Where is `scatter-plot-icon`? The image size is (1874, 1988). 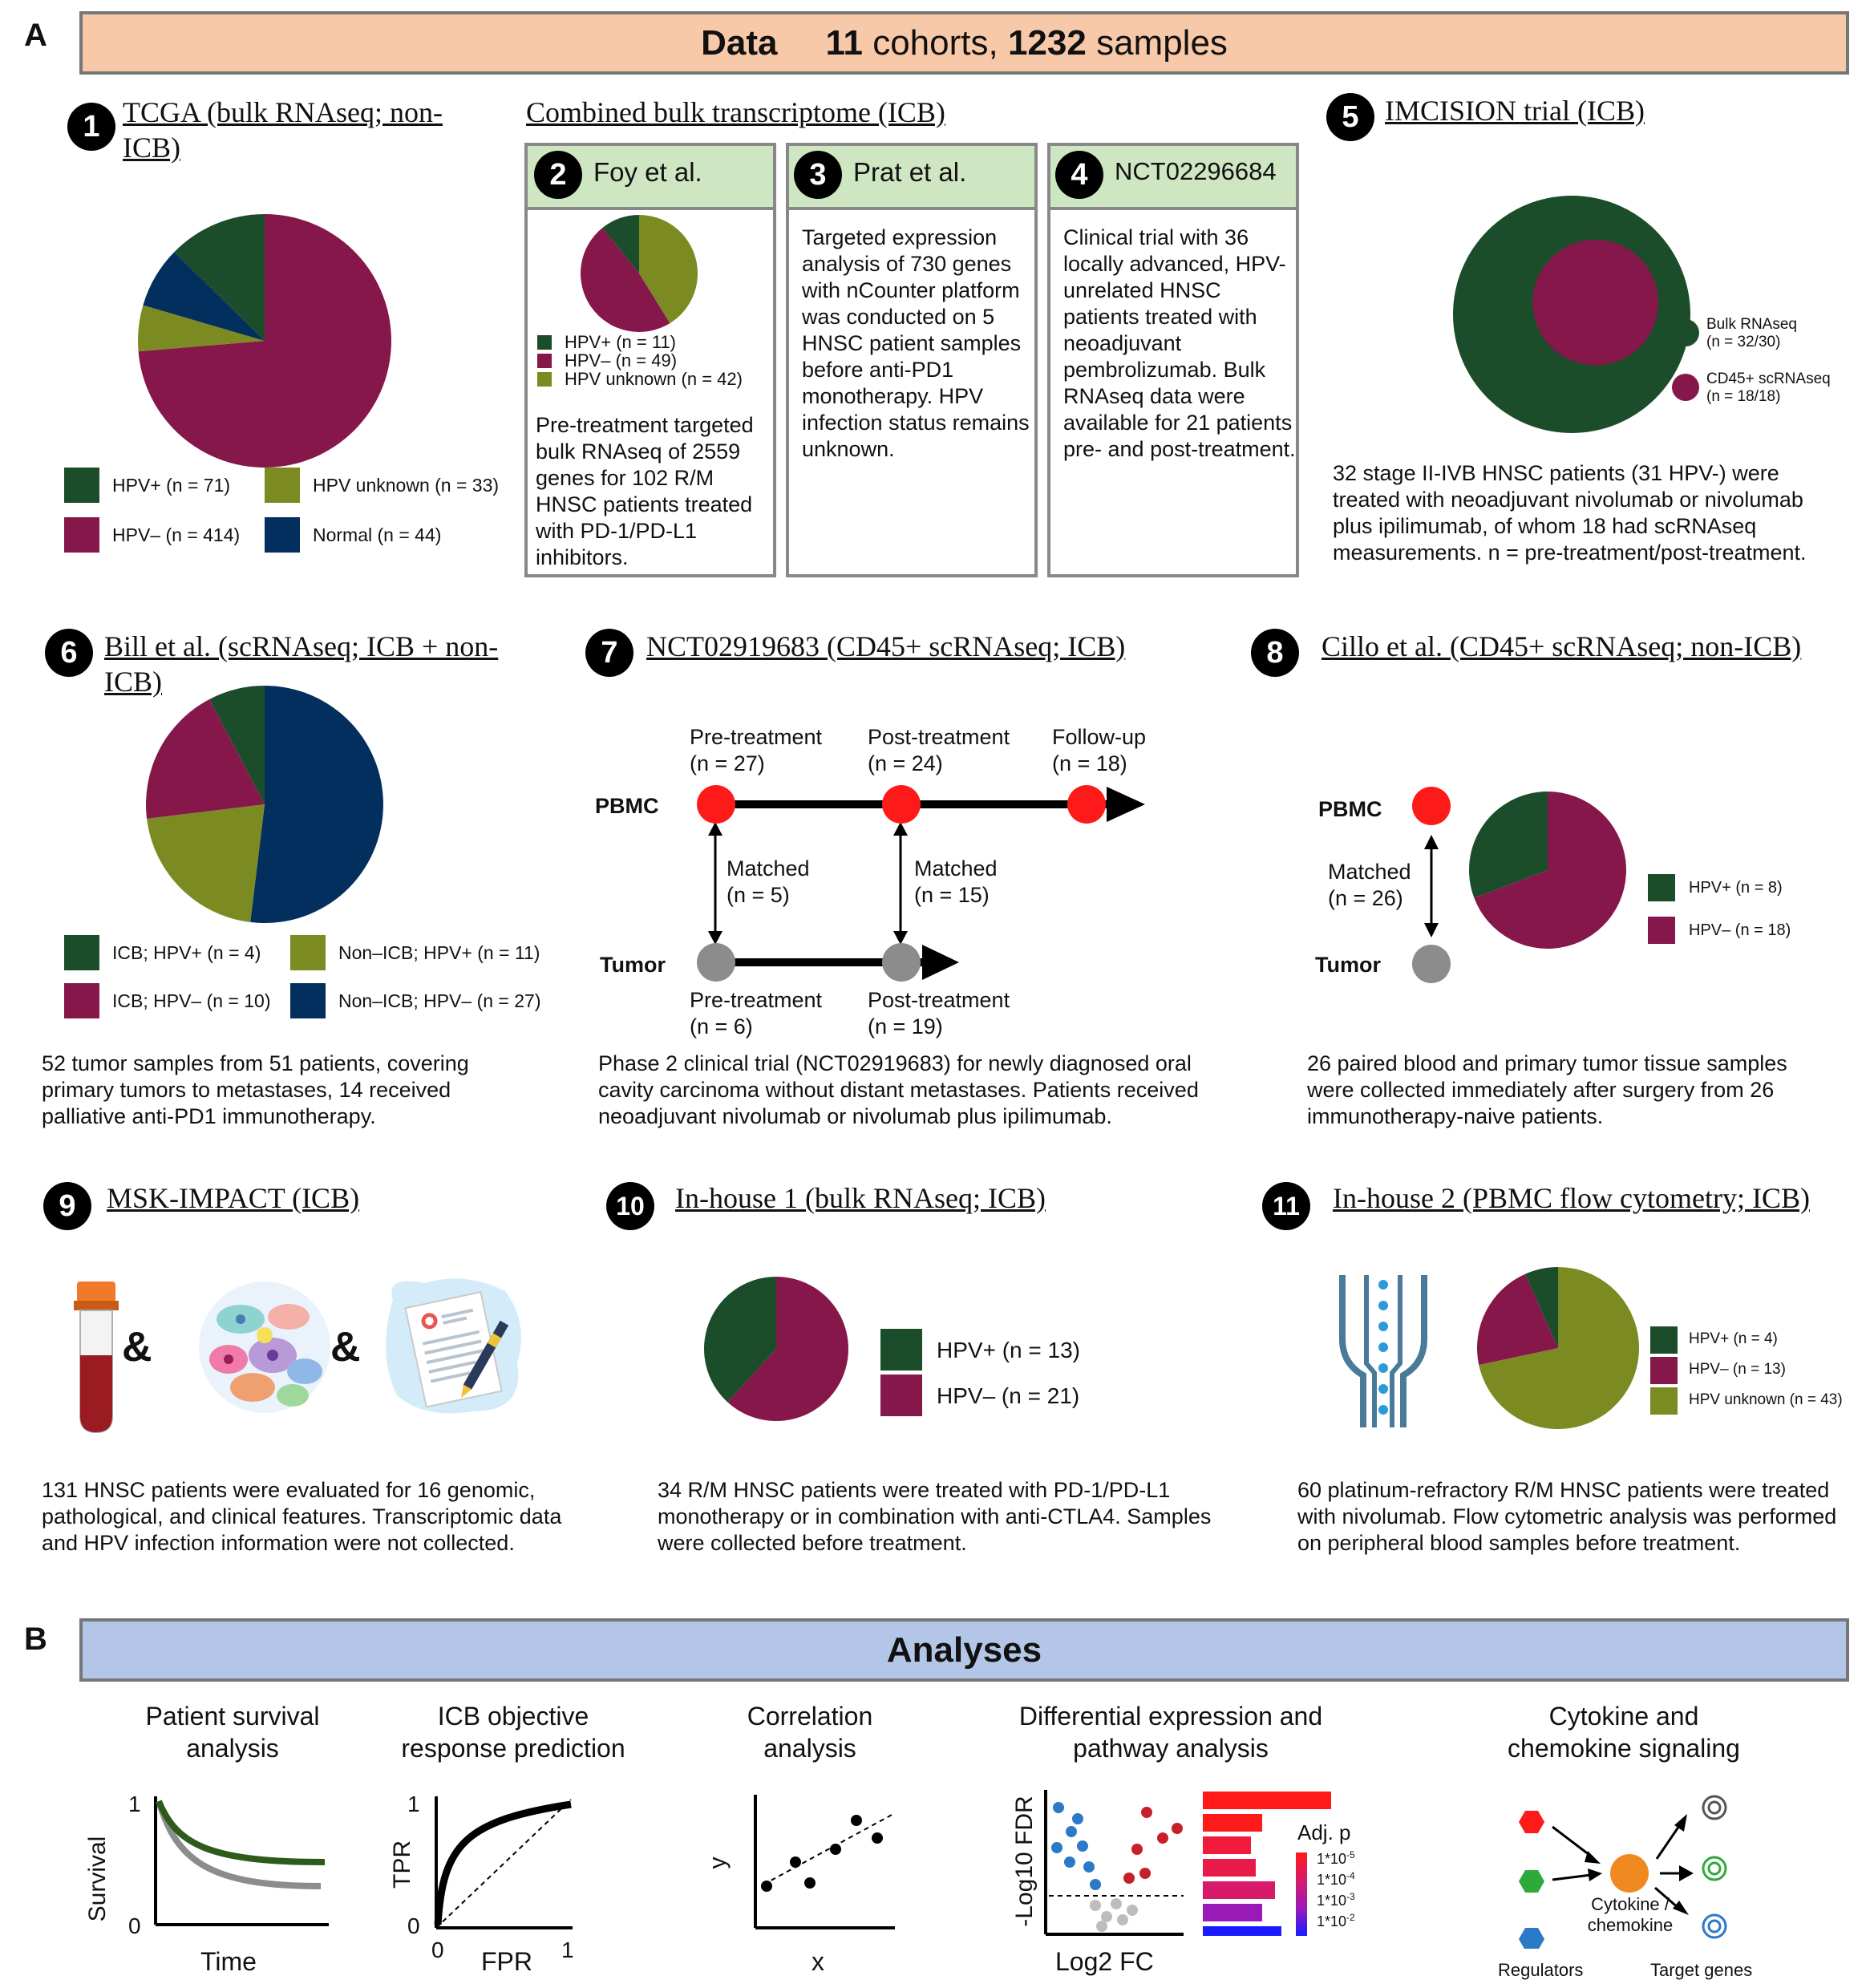
scatter-plot-icon is located at coordinates (824, 1862).